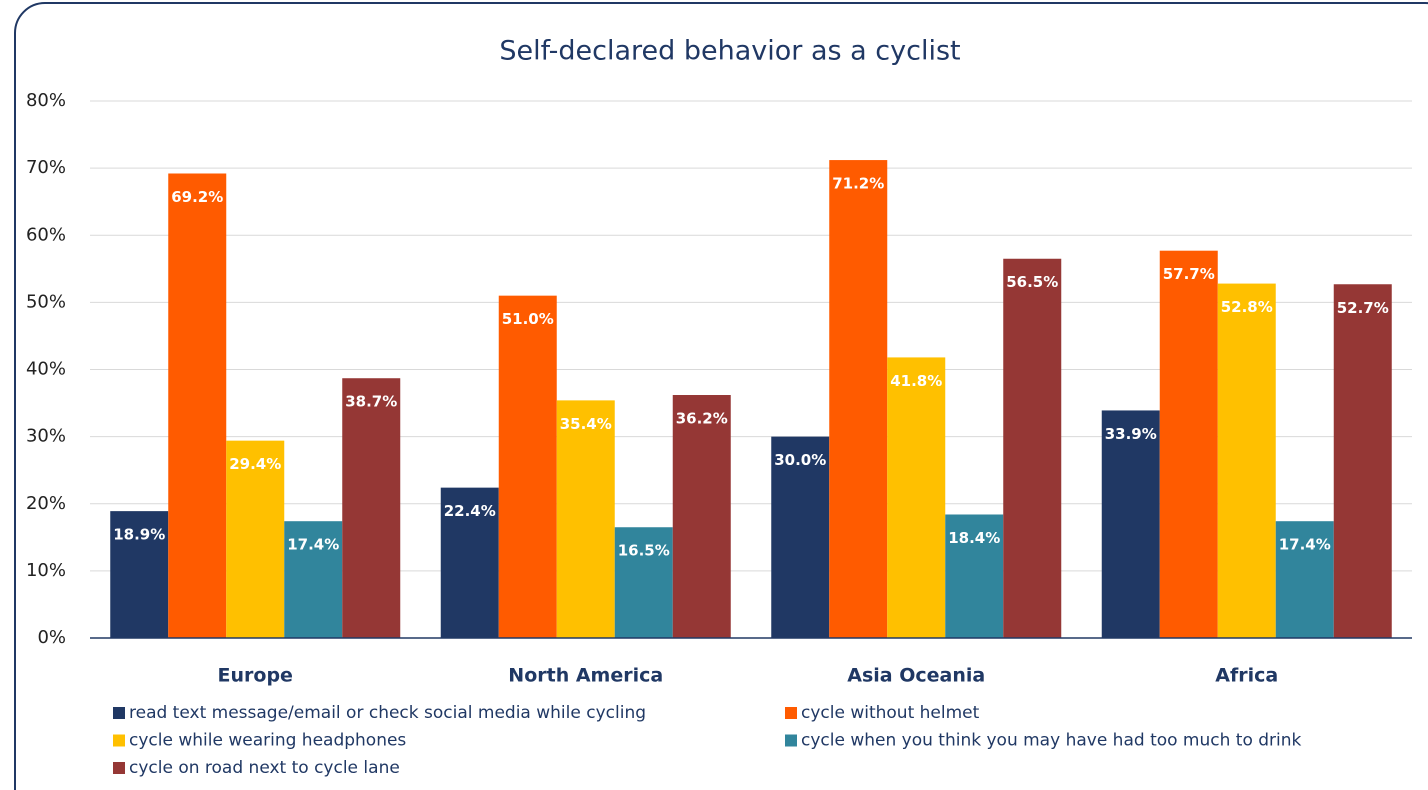  What do you see at coordinates (800, 460) in the screenshot?
I see `data-label: 30.0%` at bounding box center [800, 460].